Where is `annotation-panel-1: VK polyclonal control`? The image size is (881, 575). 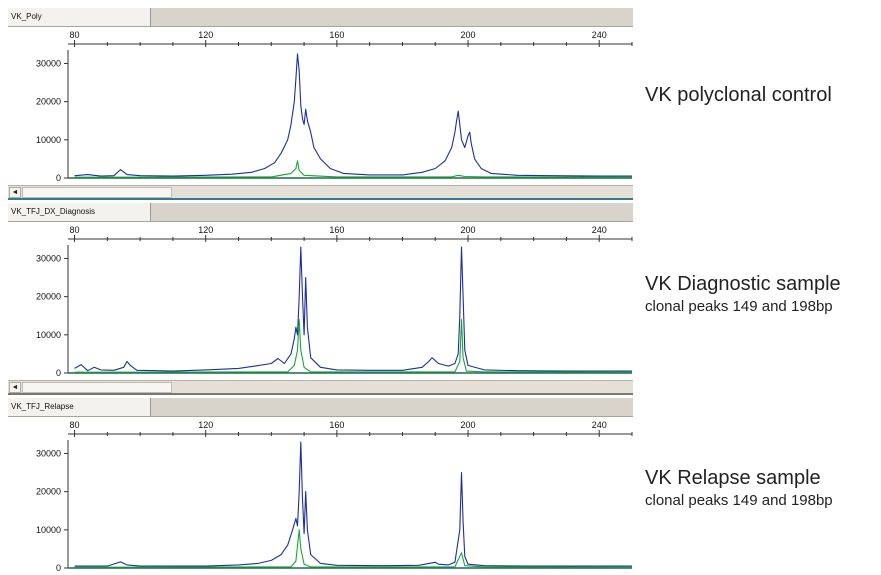
annotation-panel-1: VK polyclonal control is located at coordinates (738, 95).